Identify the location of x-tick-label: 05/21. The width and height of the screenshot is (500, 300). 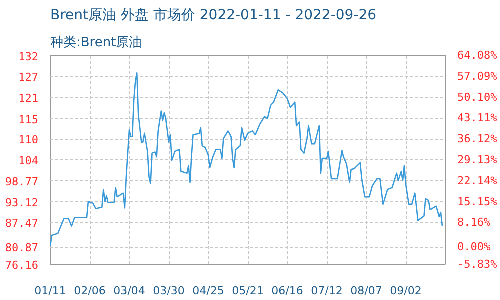
(248, 291).